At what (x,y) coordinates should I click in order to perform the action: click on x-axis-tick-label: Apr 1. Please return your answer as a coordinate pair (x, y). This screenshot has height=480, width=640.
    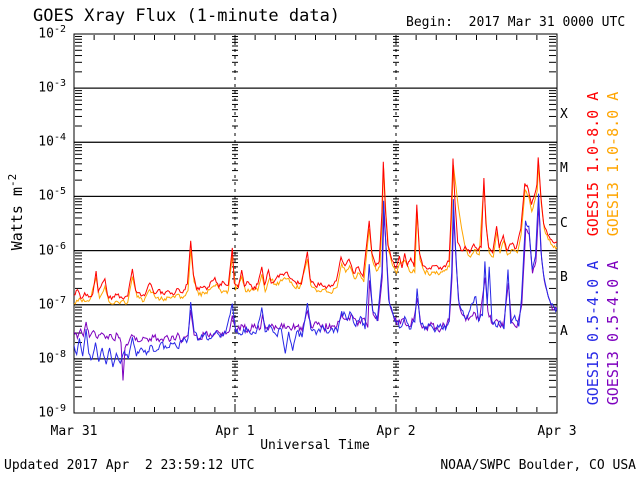
    Looking at the image, I should click on (235, 431).